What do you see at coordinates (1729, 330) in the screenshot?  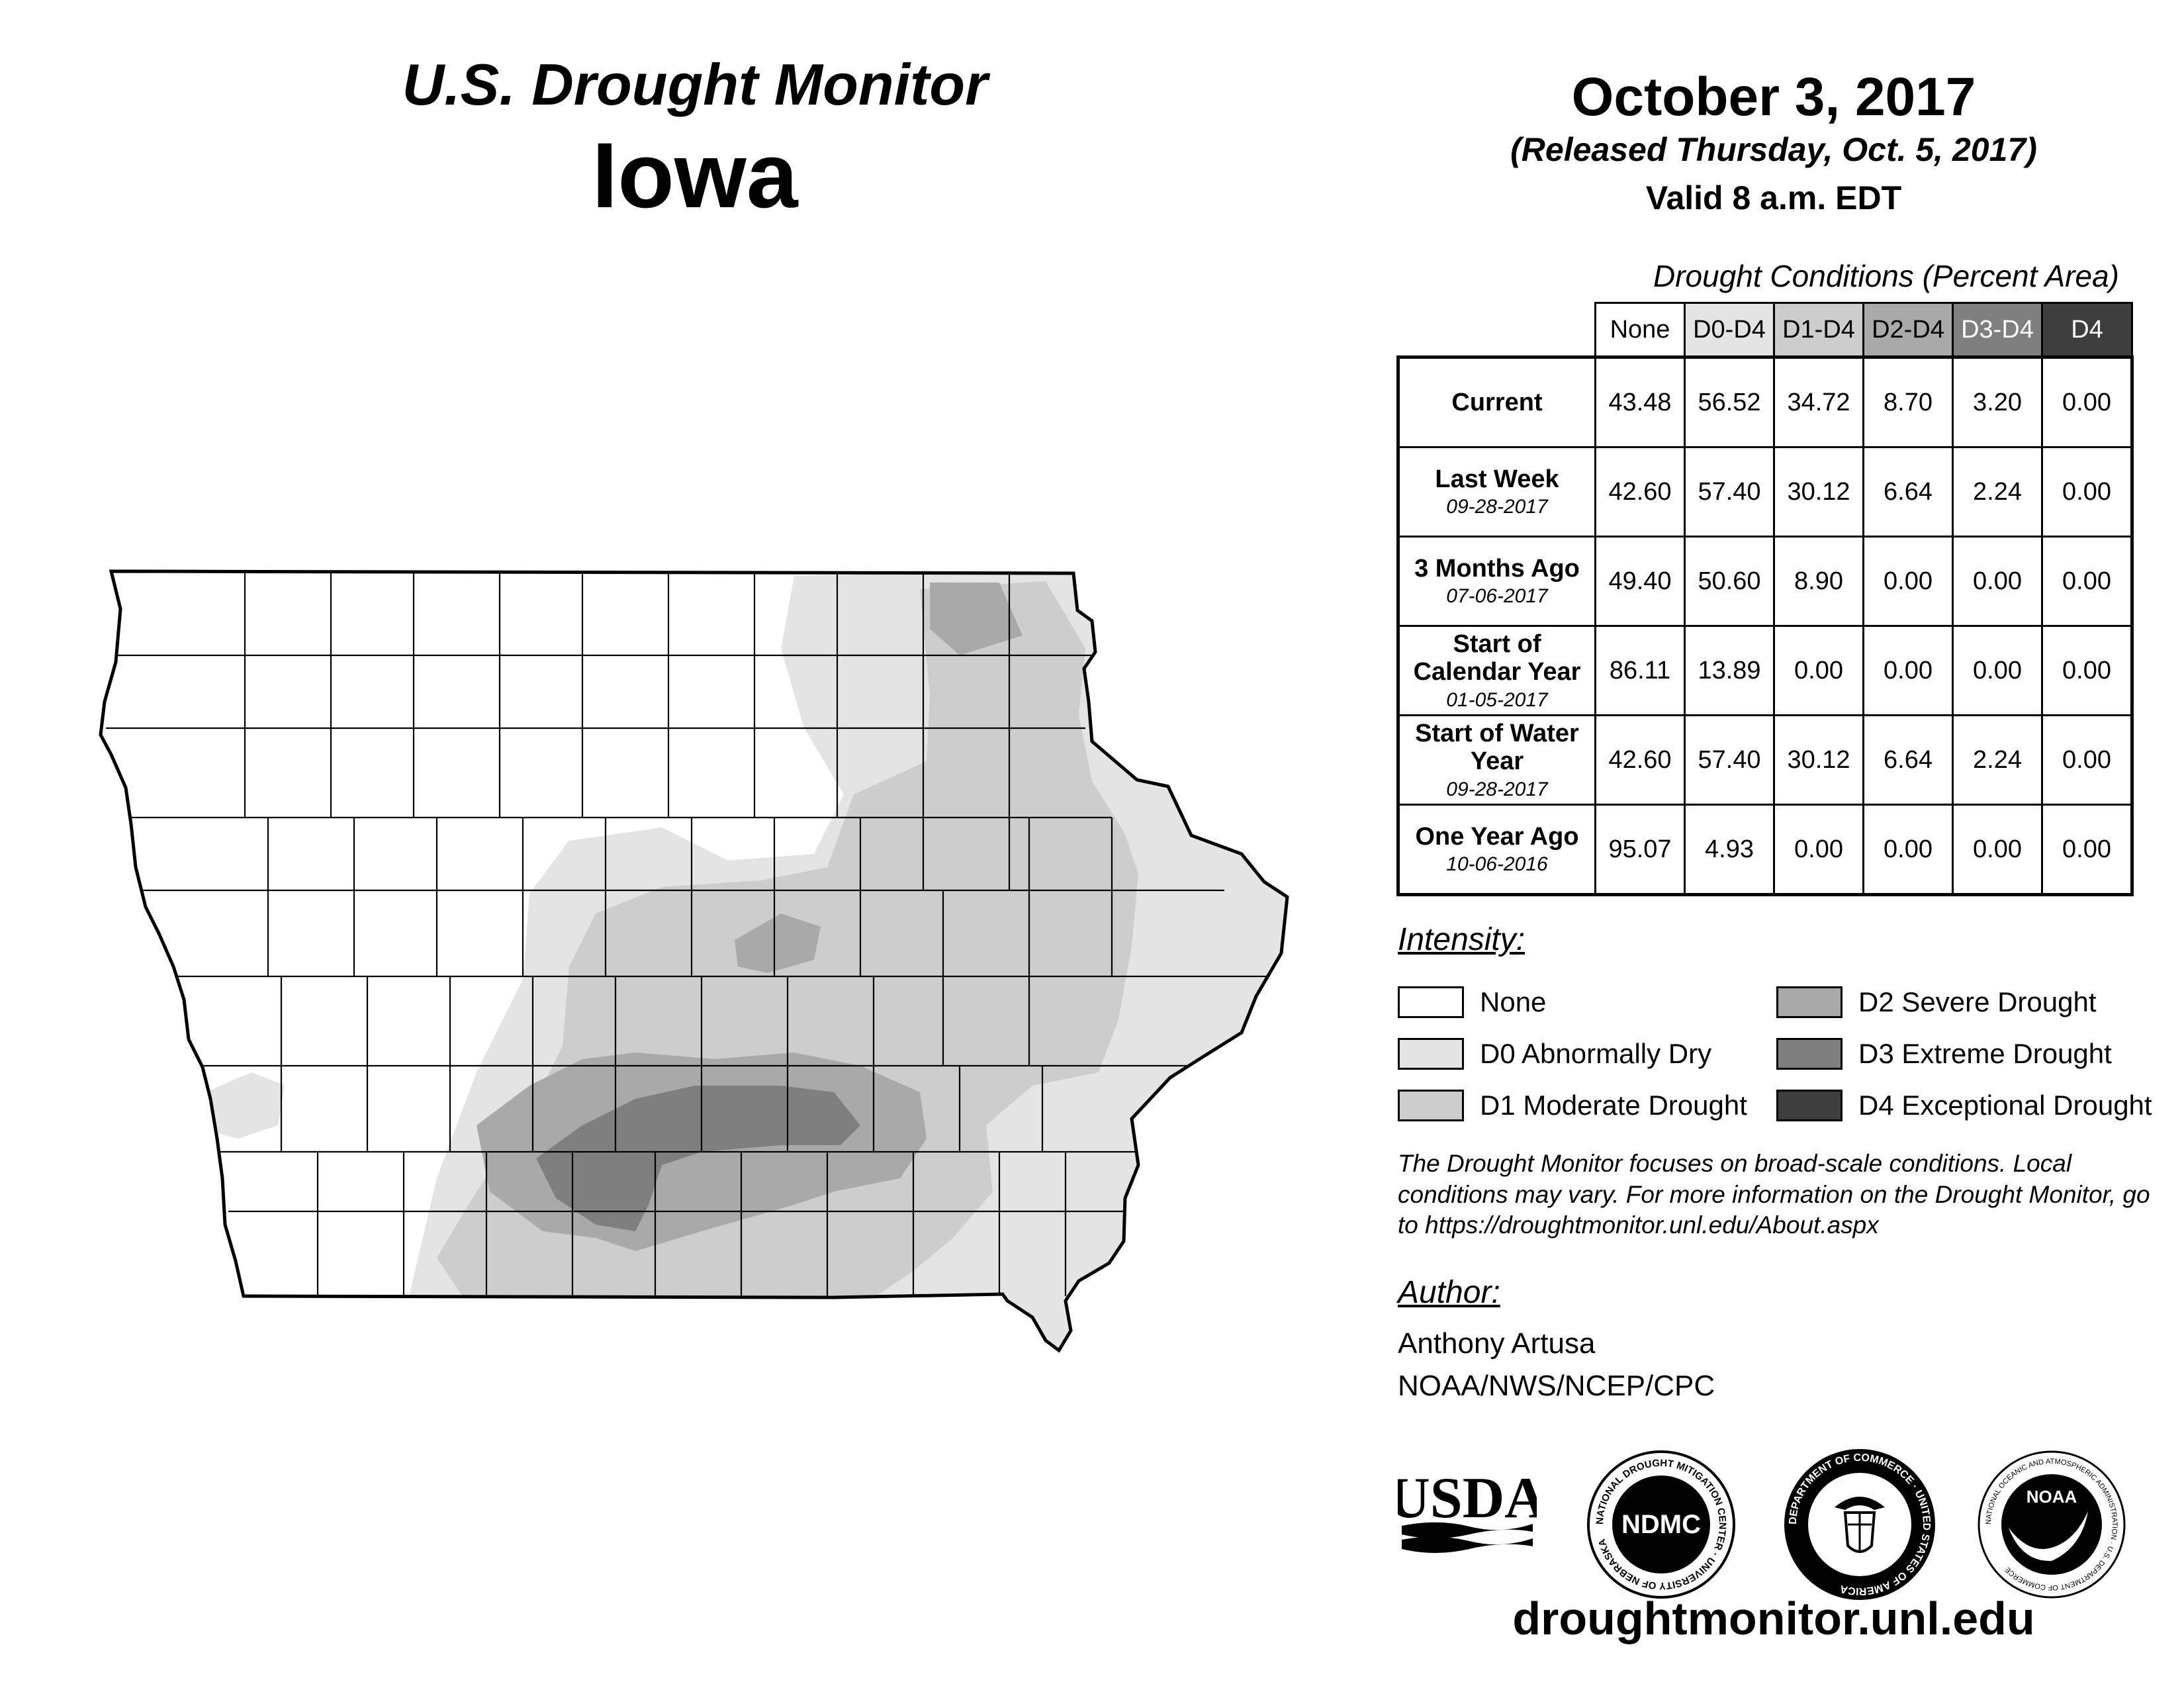 I see `col-header: D0-D4` at bounding box center [1729, 330].